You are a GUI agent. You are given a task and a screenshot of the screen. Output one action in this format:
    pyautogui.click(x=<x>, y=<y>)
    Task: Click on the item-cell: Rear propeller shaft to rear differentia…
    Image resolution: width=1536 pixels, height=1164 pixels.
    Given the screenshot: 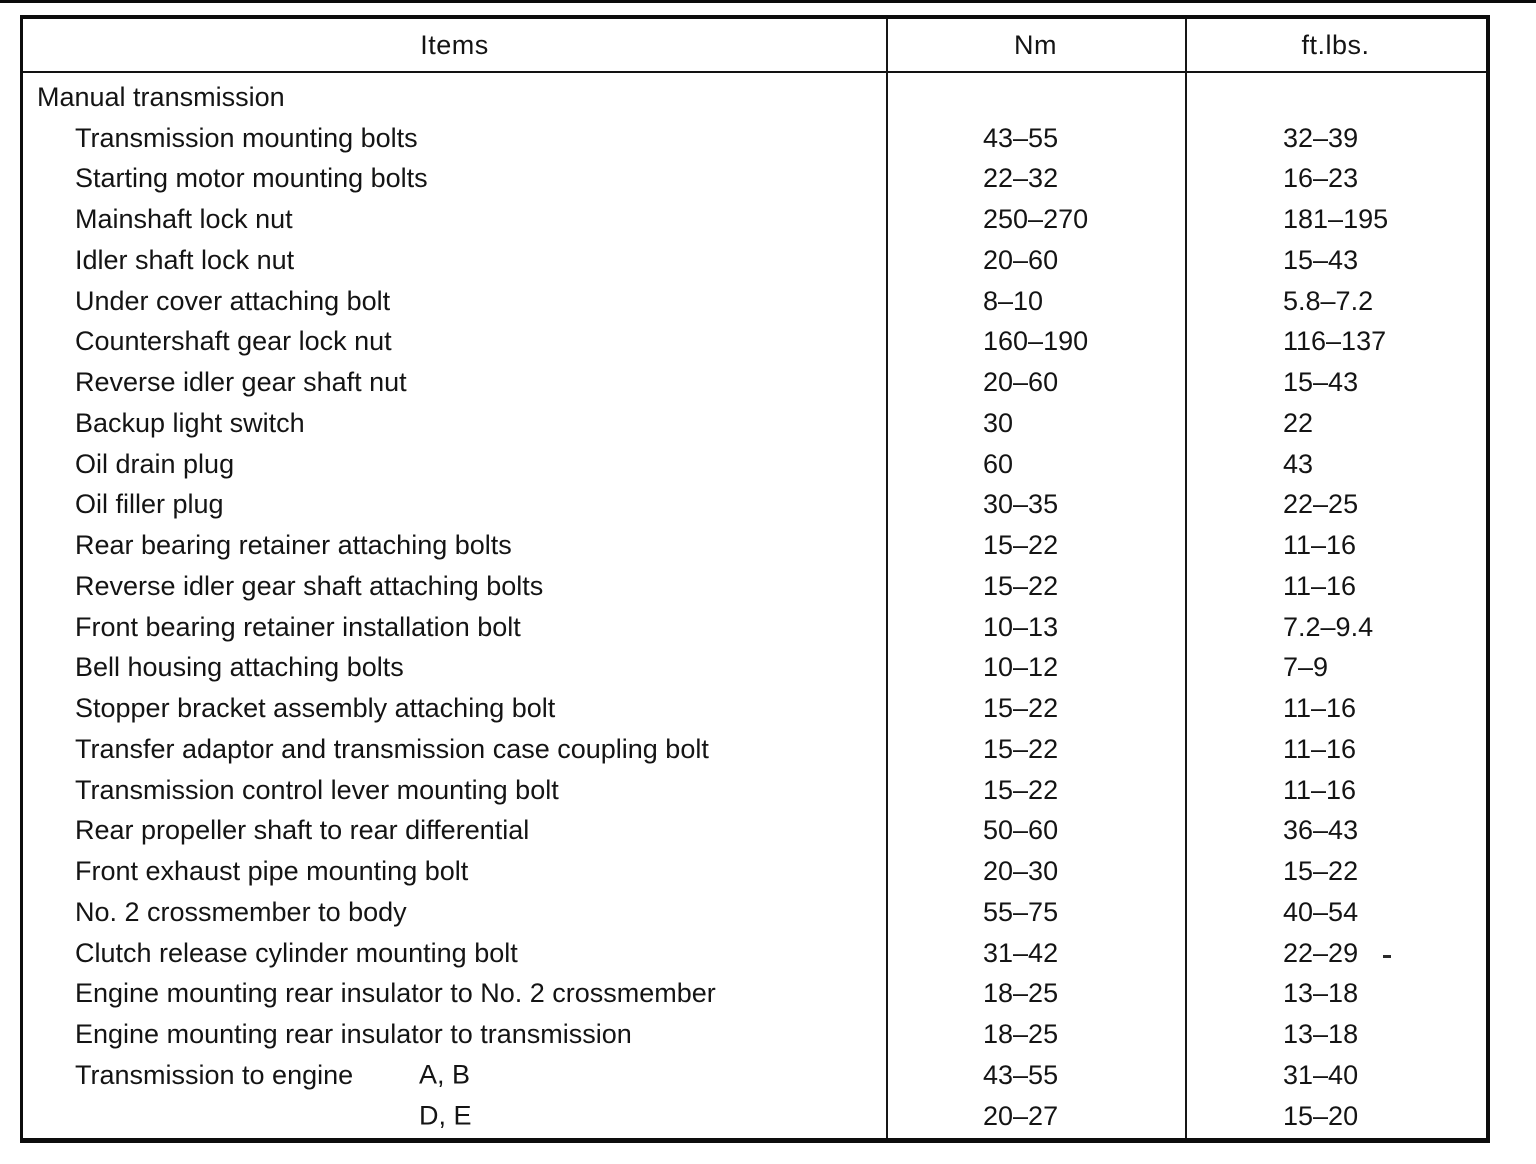 What is the action you would take?
    pyautogui.click(x=454, y=830)
    